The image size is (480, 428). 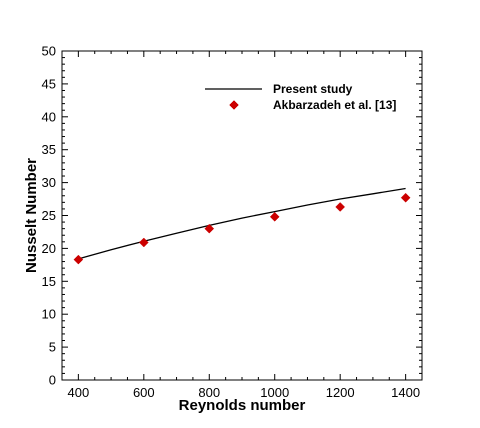 I want to click on y-tick-label: 50, so click(x=49, y=51).